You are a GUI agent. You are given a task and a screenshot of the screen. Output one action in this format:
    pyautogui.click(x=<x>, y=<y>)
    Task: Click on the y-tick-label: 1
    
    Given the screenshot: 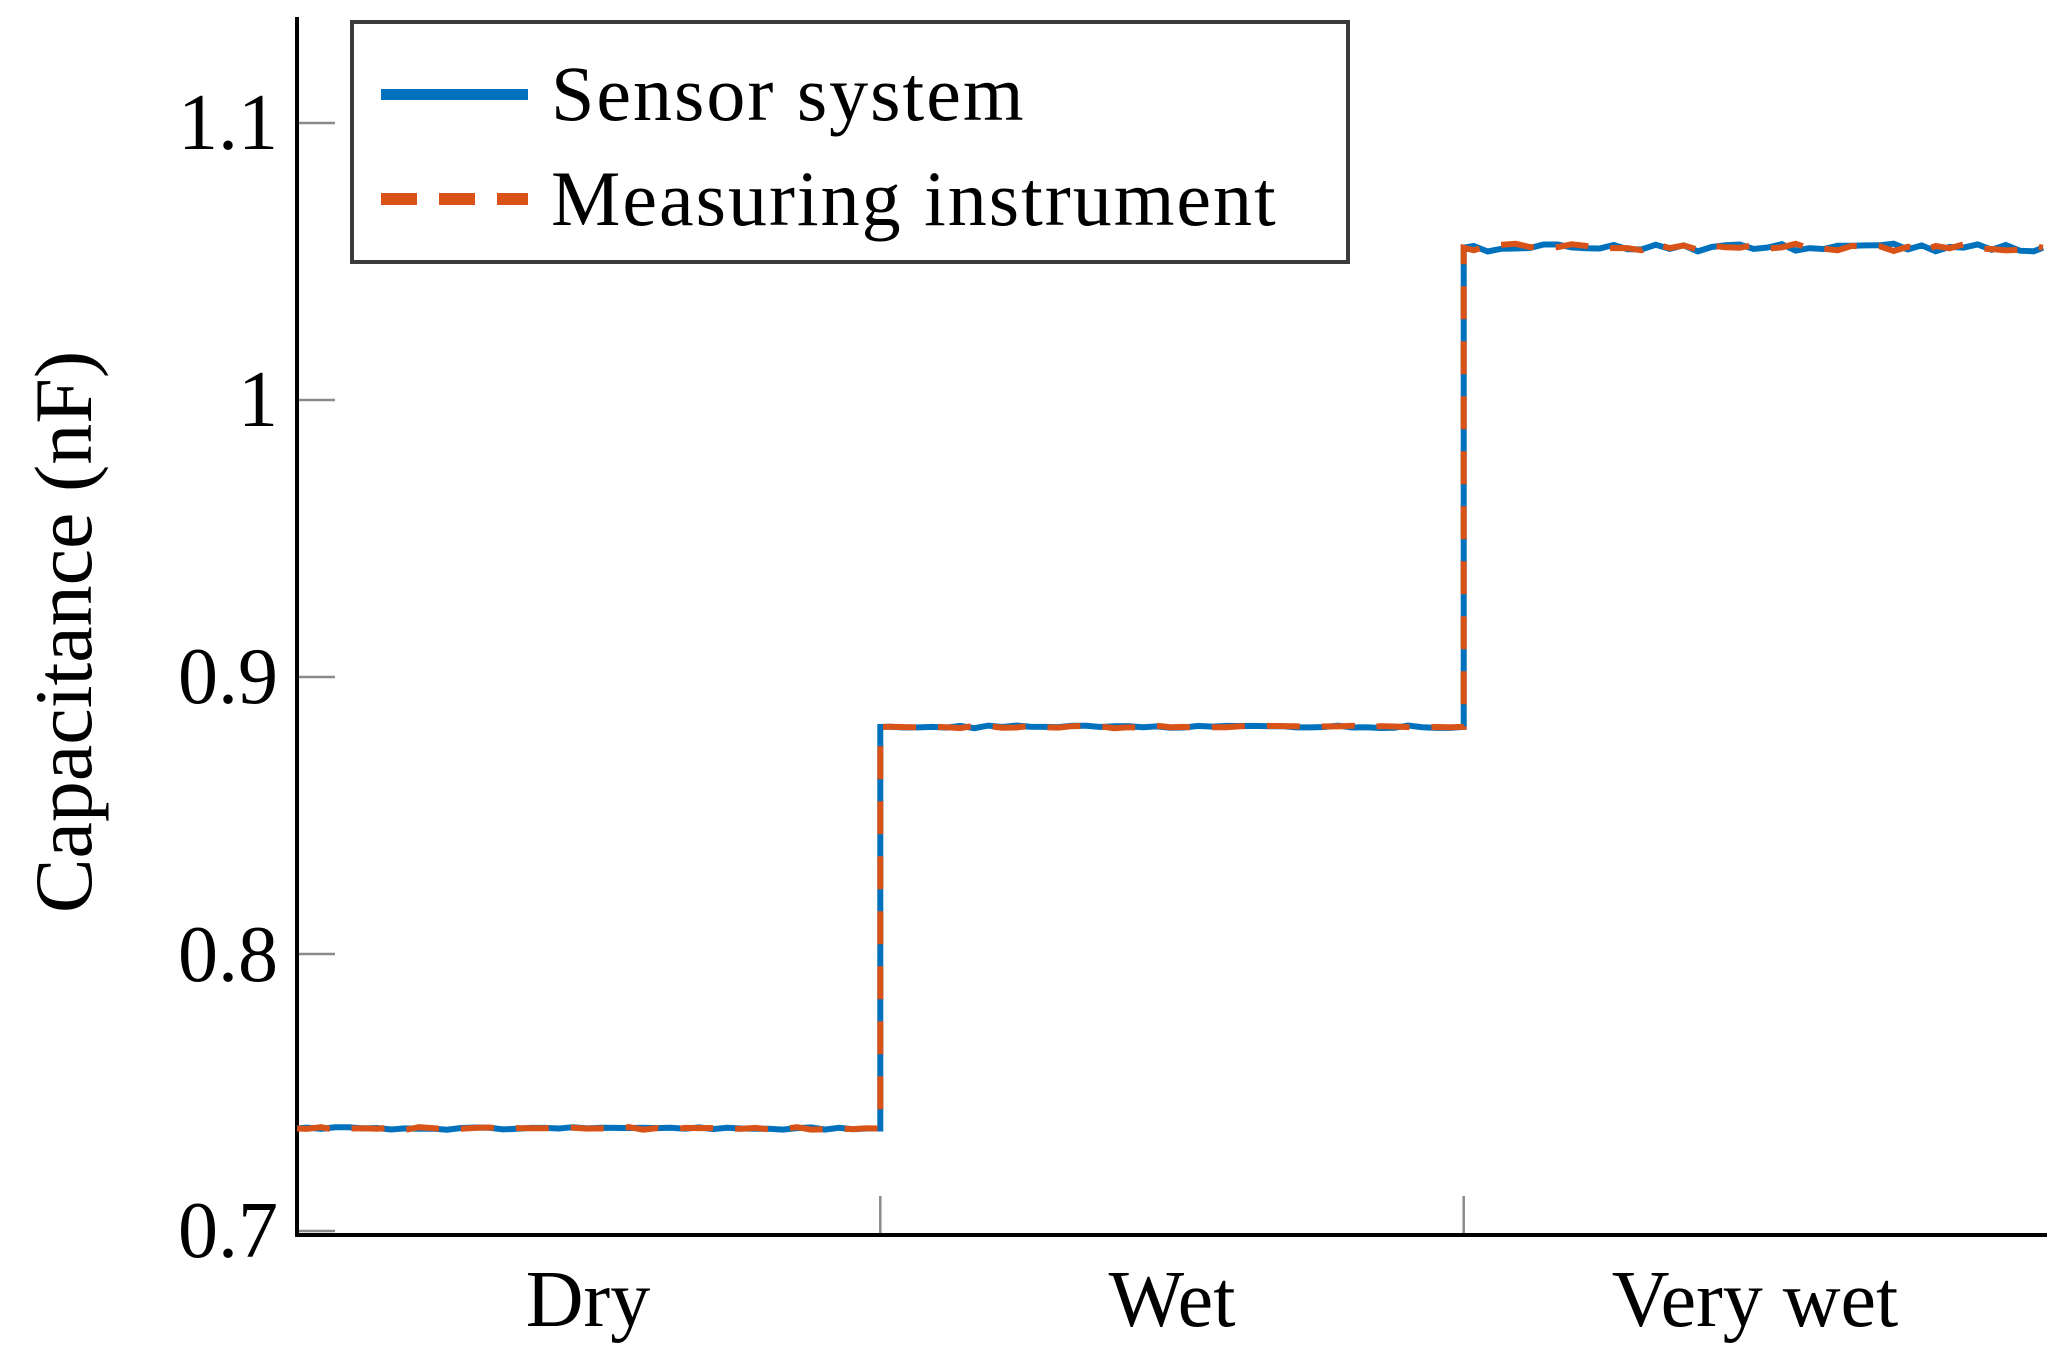 What is the action you would take?
    pyautogui.click(x=258, y=400)
    